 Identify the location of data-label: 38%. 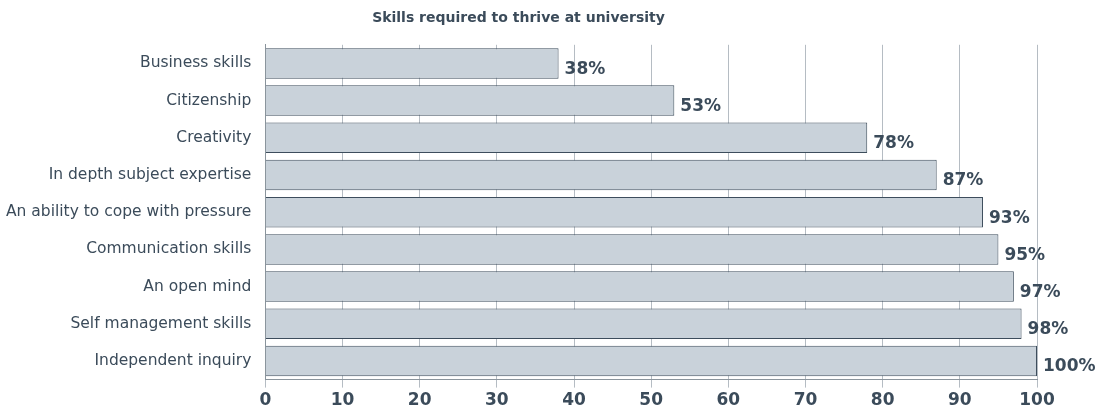
(585, 67).